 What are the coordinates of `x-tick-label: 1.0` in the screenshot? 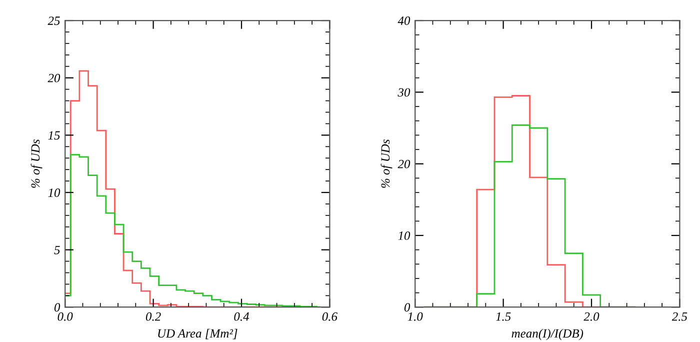 It's located at (415, 316).